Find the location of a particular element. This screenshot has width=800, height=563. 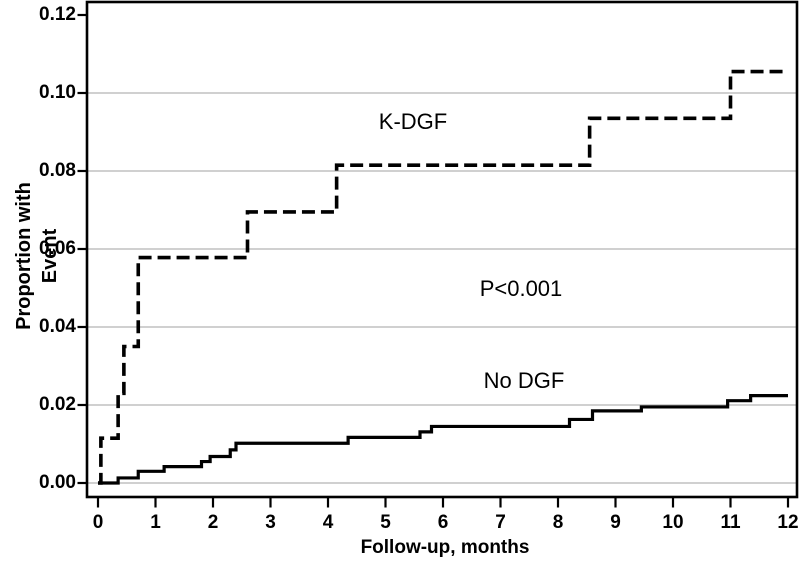

kdgf-curve-label: K-DGF is located at coordinates (413, 121).